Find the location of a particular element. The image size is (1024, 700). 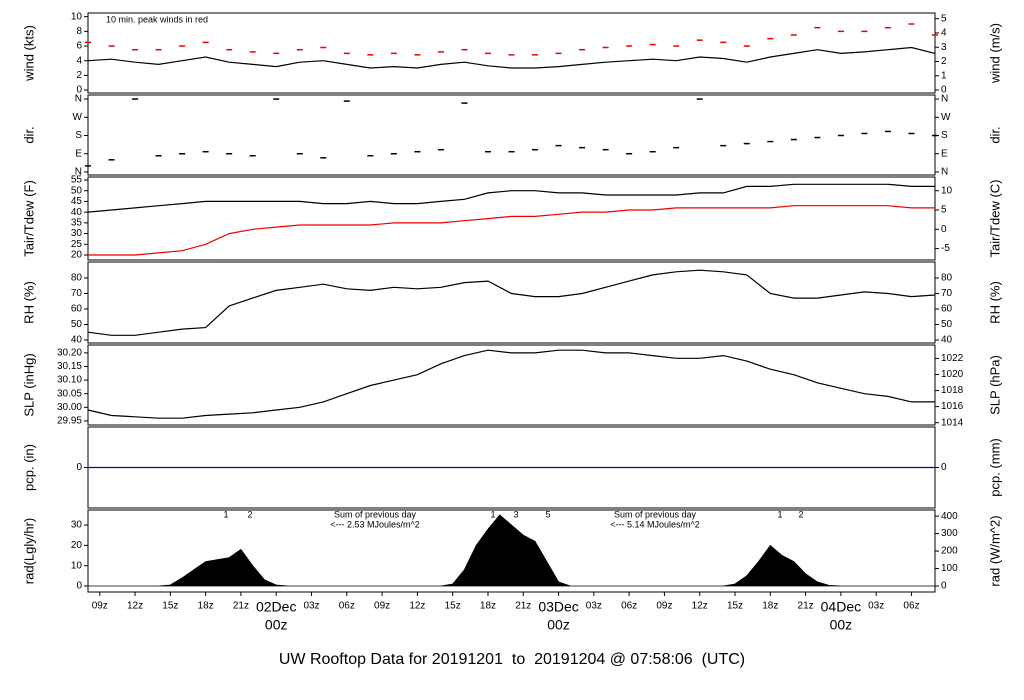

y2-tick-label: 70 is located at coordinates (947, 293).